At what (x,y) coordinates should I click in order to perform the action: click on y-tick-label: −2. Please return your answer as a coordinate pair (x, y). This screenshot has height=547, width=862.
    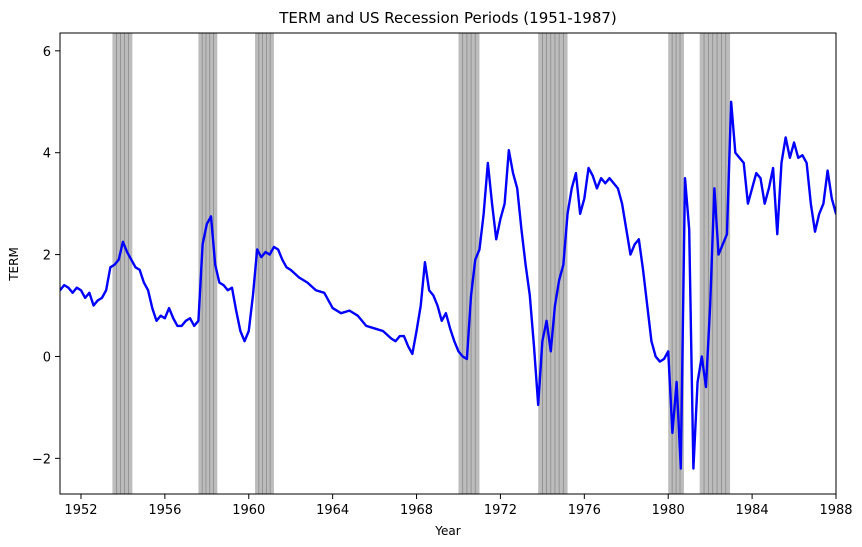
    Looking at the image, I should click on (41, 459).